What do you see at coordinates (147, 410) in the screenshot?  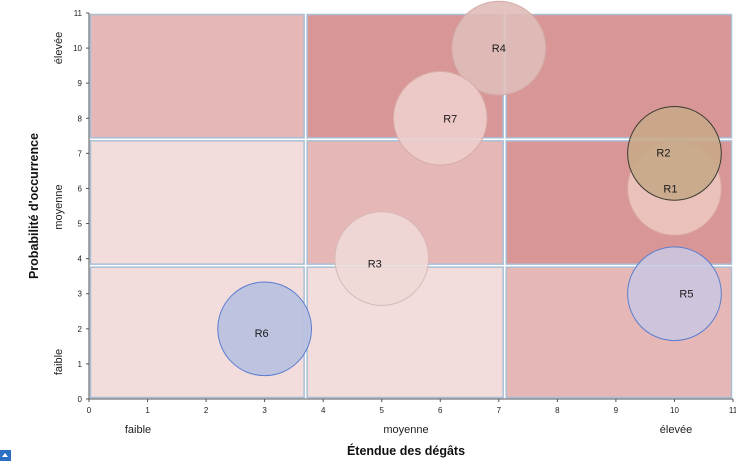 I see `x-tick-label: 1` at bounding box center [147, 410].